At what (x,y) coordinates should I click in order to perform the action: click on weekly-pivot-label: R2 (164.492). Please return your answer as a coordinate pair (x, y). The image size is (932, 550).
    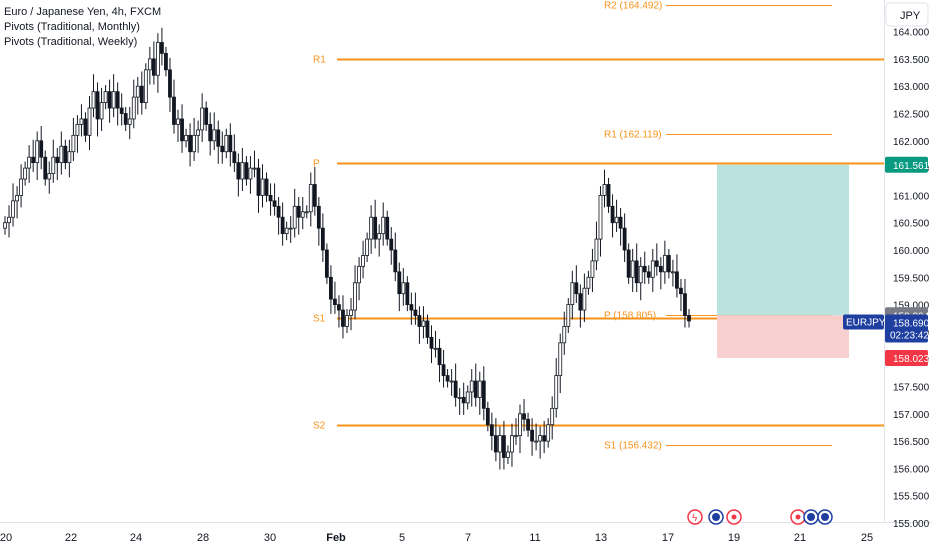
    Looking at the image, I should click on (633, 6).